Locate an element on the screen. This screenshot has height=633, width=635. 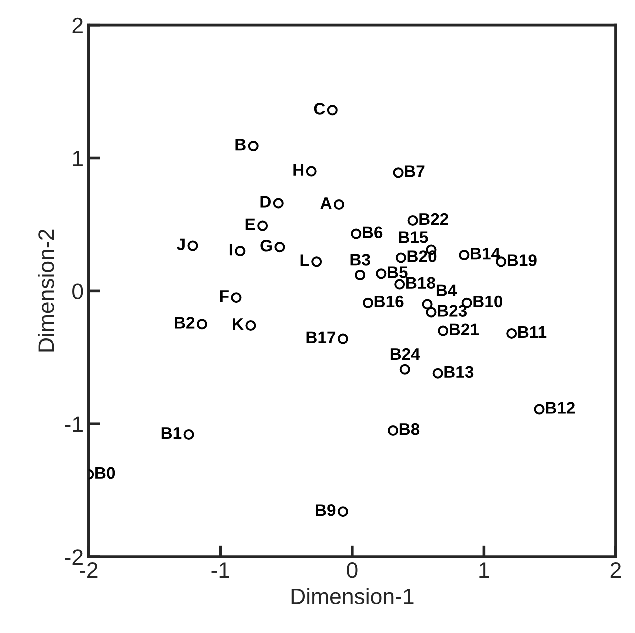
data-label: B12 is located at coordinates (560, 408).